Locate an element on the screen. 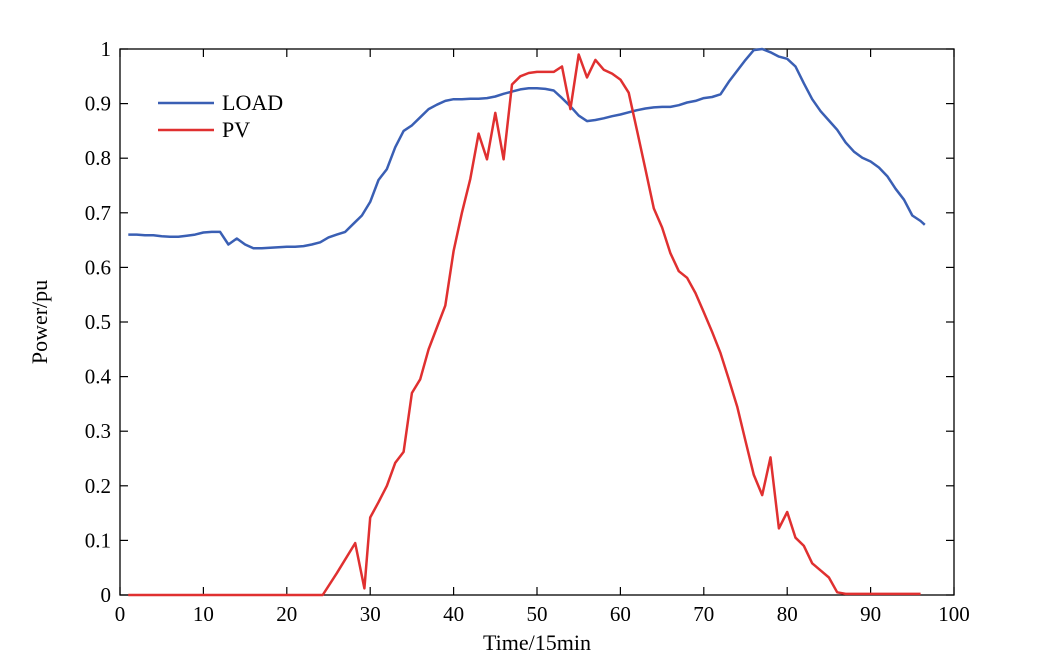 This screenshot has width=1038, height=672. x-tick-label: 90 is located at coordinates (870, 614).